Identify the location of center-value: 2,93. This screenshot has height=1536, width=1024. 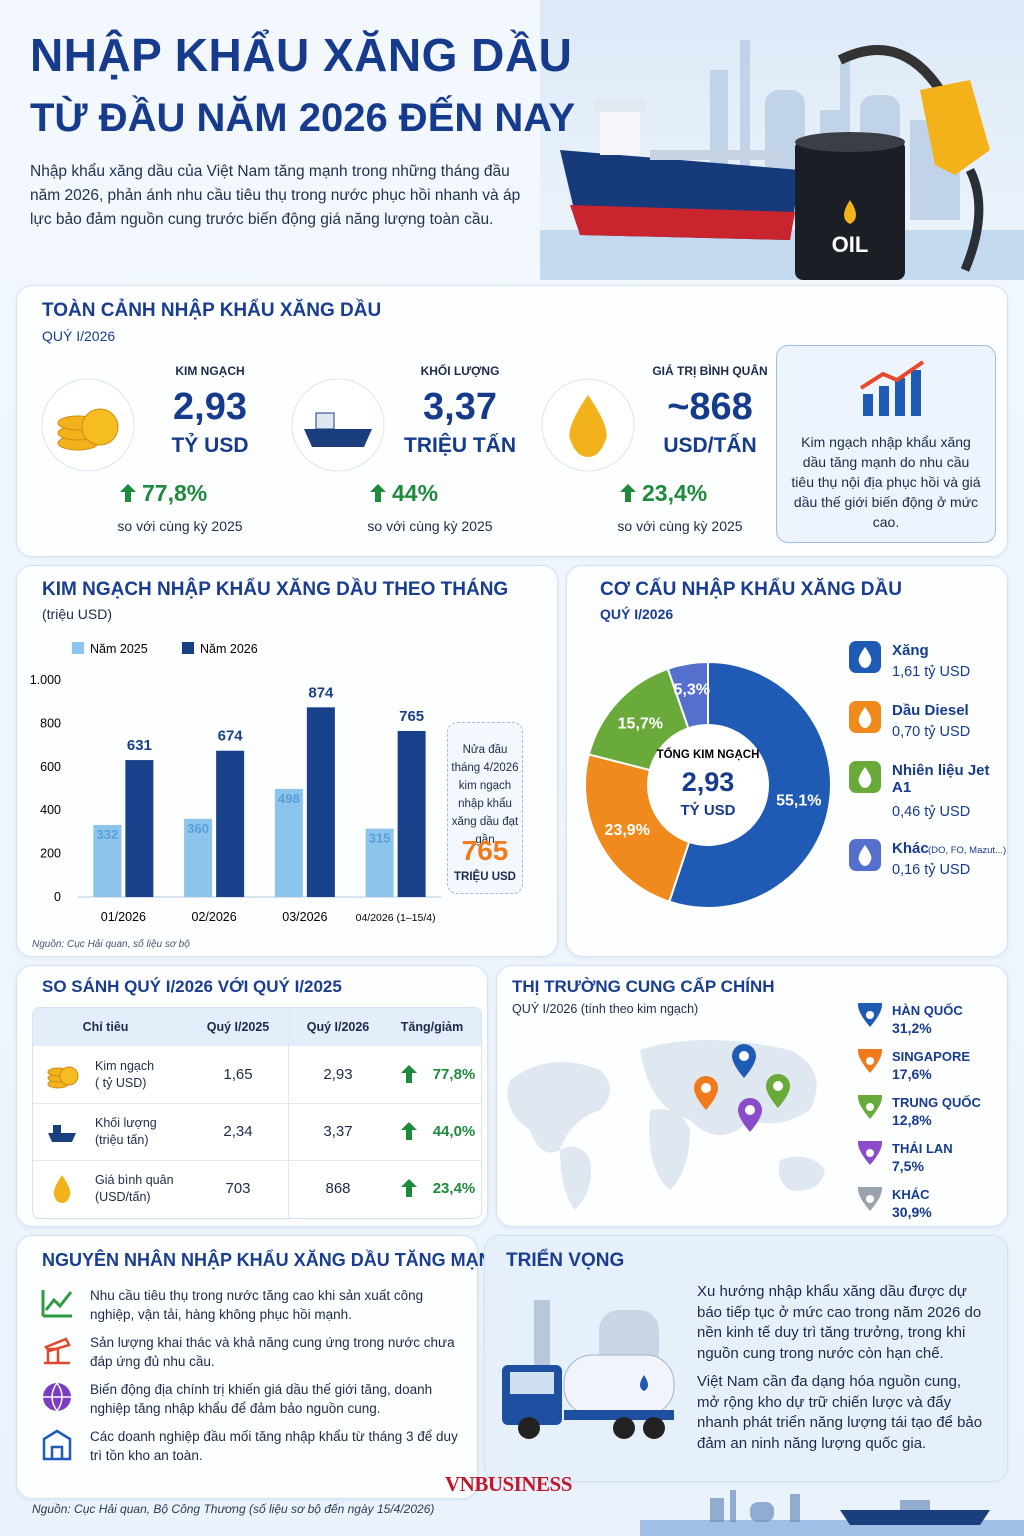
(708, 782).